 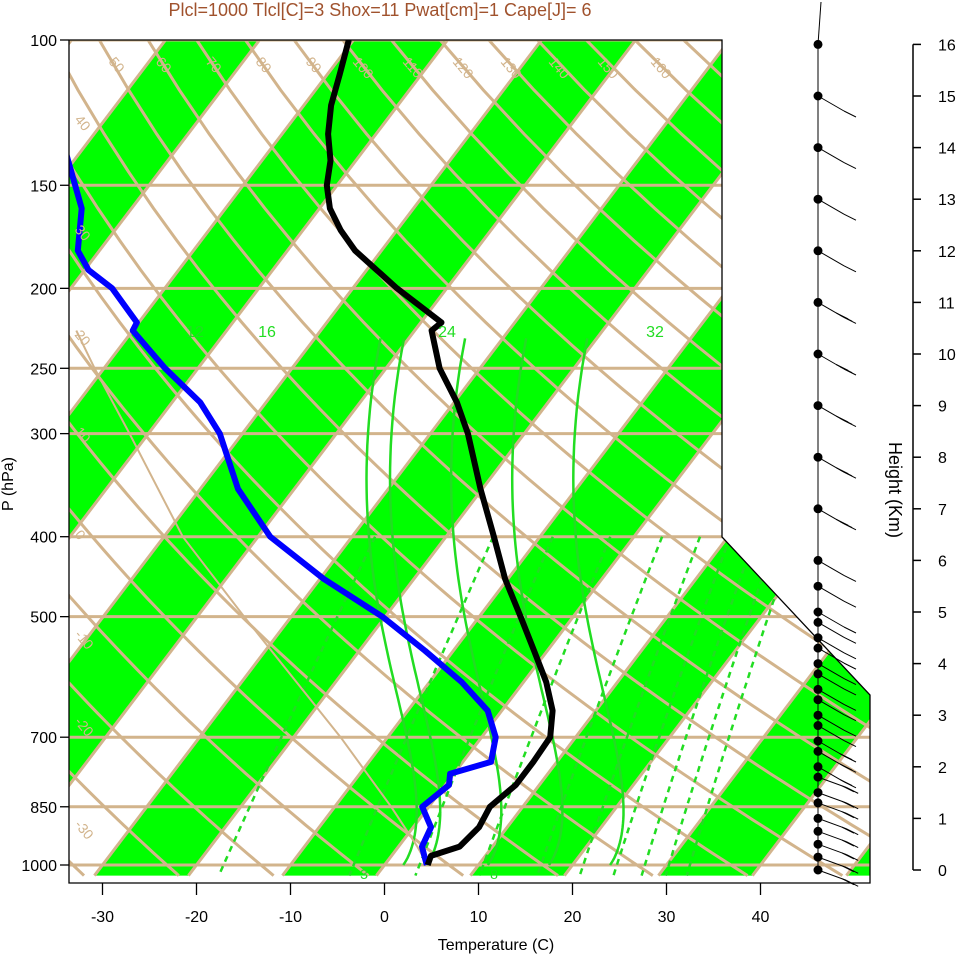 What do you see at coordinates (43, 289) in the screenshot?
I see `y-tick-label: 200` at bounding box center [43, 289].